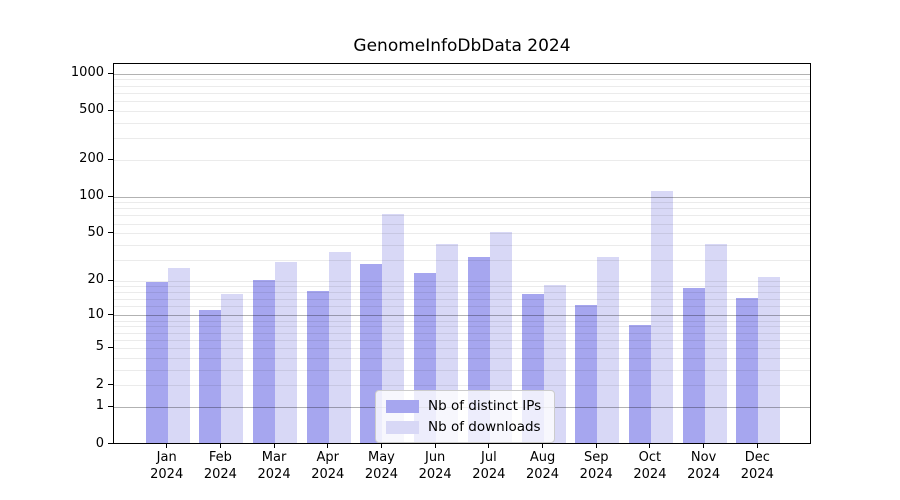 Image resolution: width=900 pixels, height=500 pixels. What do you see at coordinates (328, 457) in the screenshot?
I see `month-name: Apr` at bounding box center [328, 457].